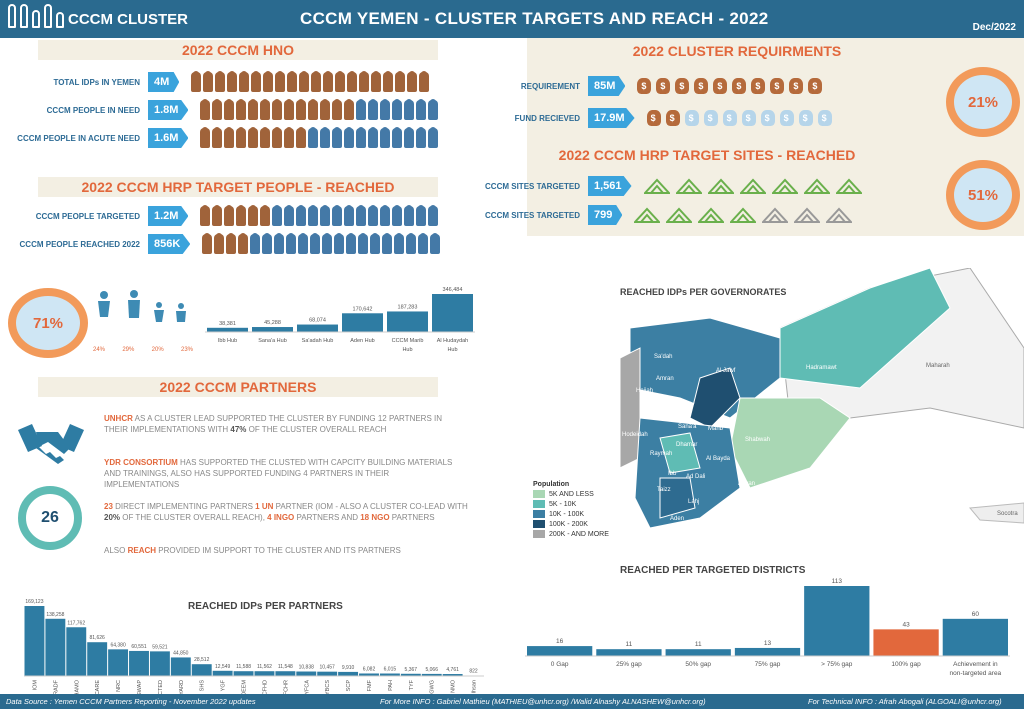 The image size is (1024, 709). Describe the element at coordinates (473, 672) in the screenshot. I see `data-label: 822` at that location.